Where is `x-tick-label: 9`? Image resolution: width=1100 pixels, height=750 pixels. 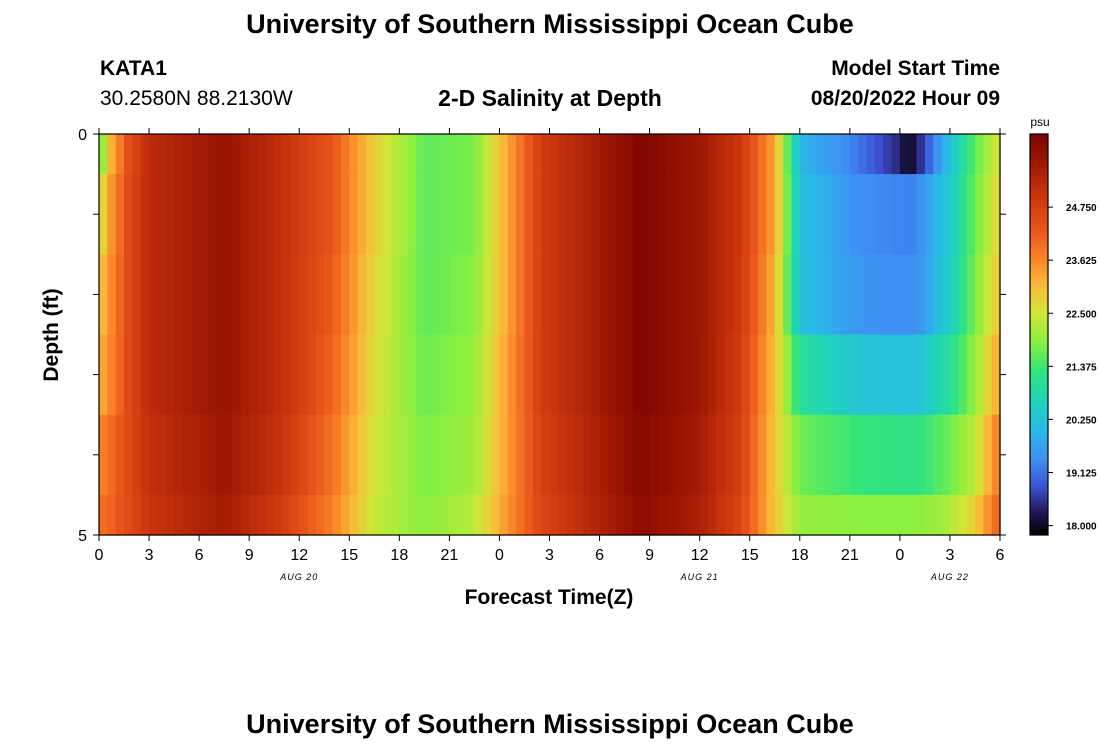 x-tick-label: 9 is located at coordinates (249, 555).